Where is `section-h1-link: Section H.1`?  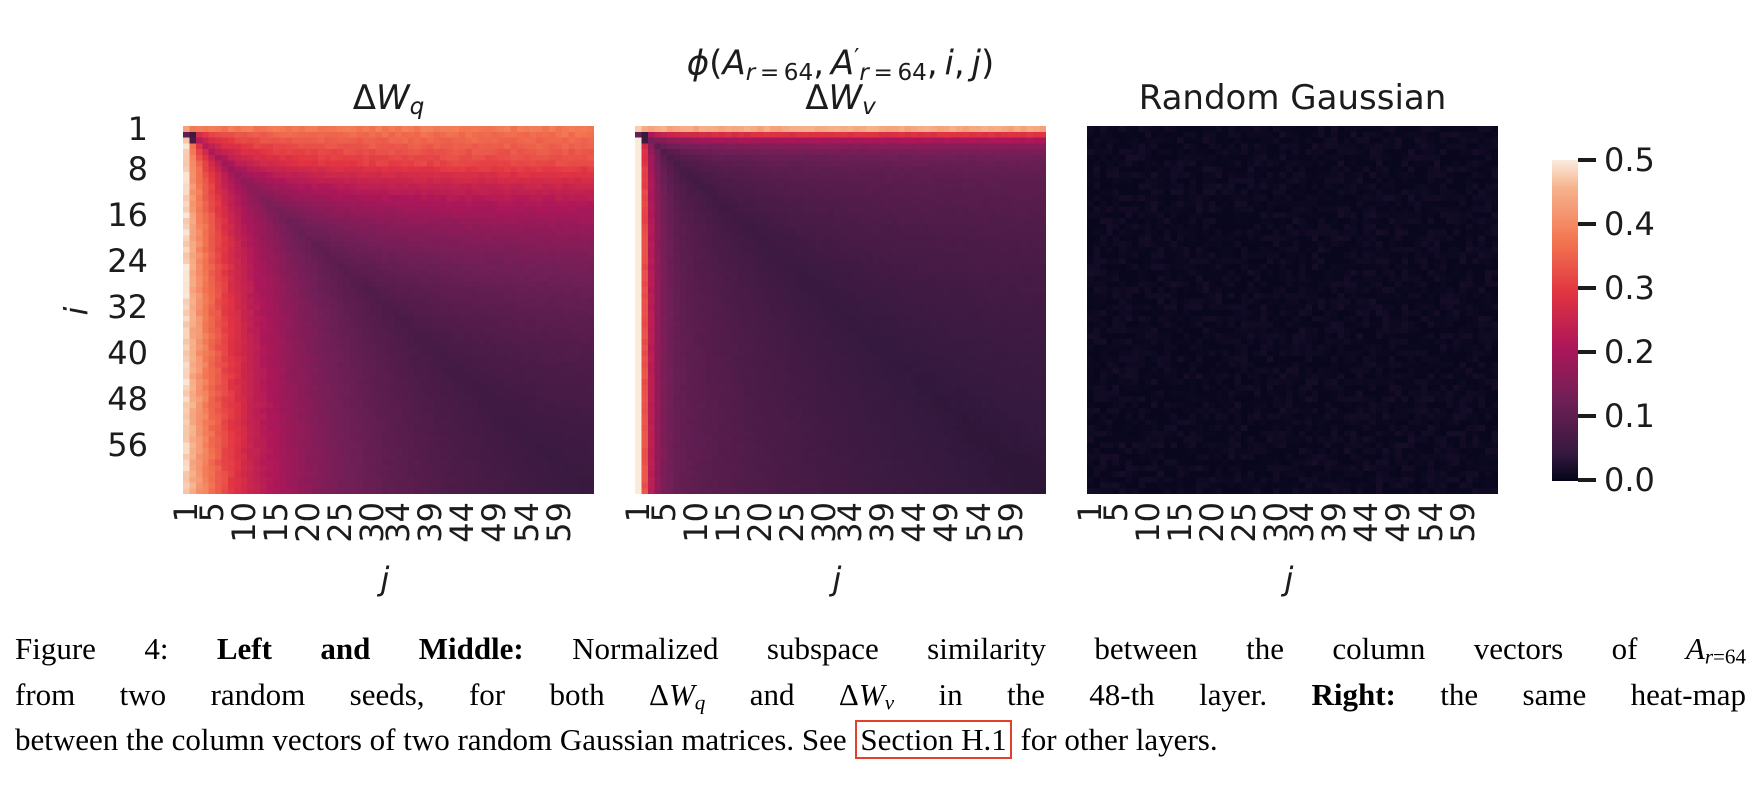 section-h1-link: Section H.1 is located at coordinates (933, 740).